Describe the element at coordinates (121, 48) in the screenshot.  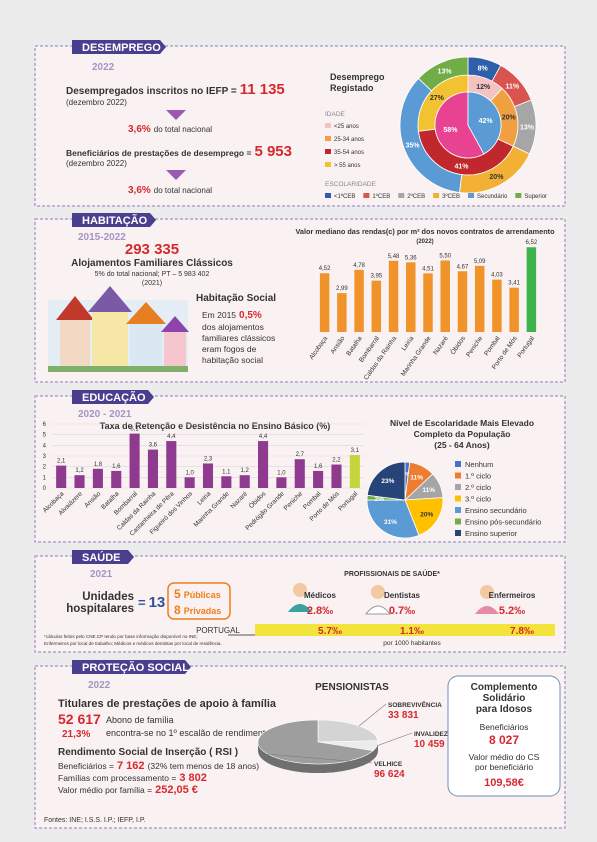
I see `section-title: DESEMPREGO` at that location.